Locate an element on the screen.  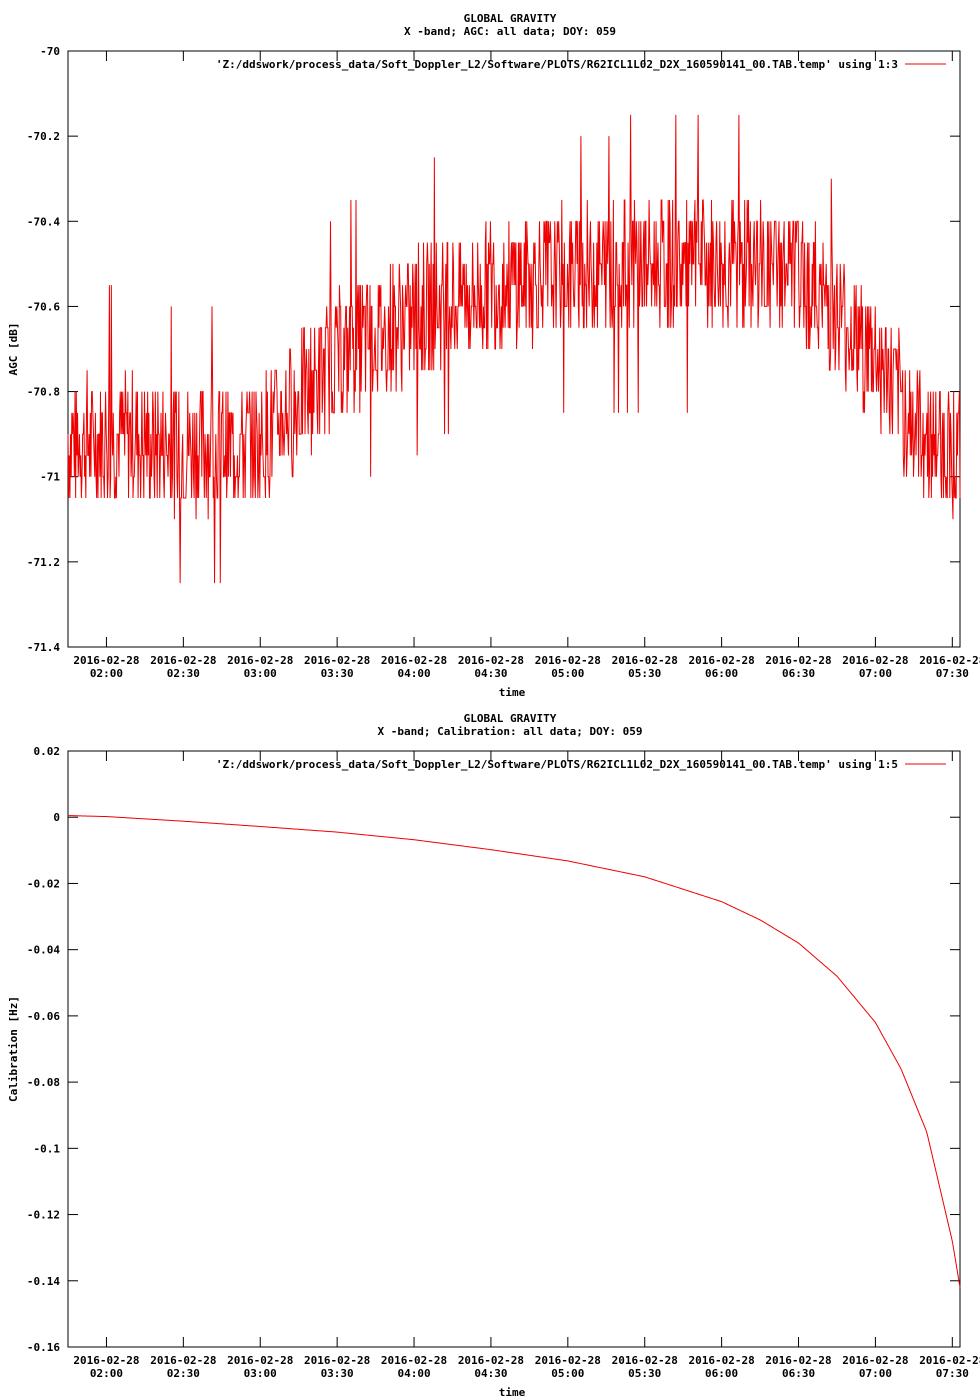
y-tick-label: -0.08 is located at coordinates (43, 1082).